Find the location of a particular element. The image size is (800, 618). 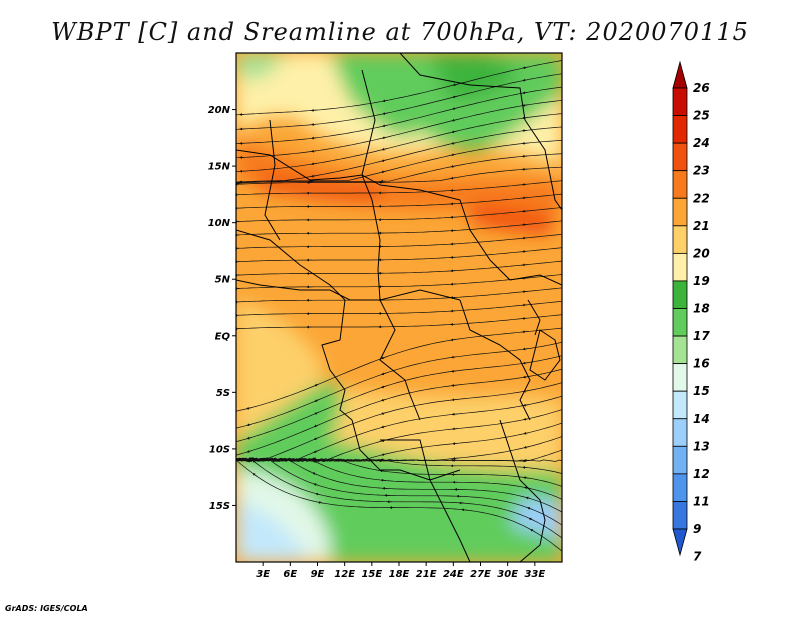

lon-tick-label: 24E is located at coordinates (453, 574).